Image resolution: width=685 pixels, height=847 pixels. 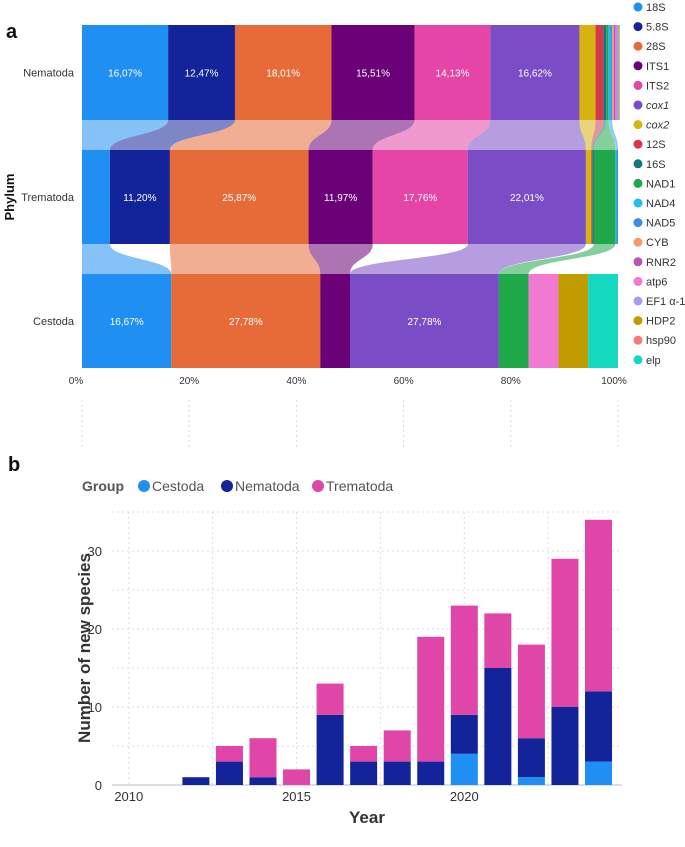 I want to click on legend-label-its1: ITS1, so click(x=657, y=67).